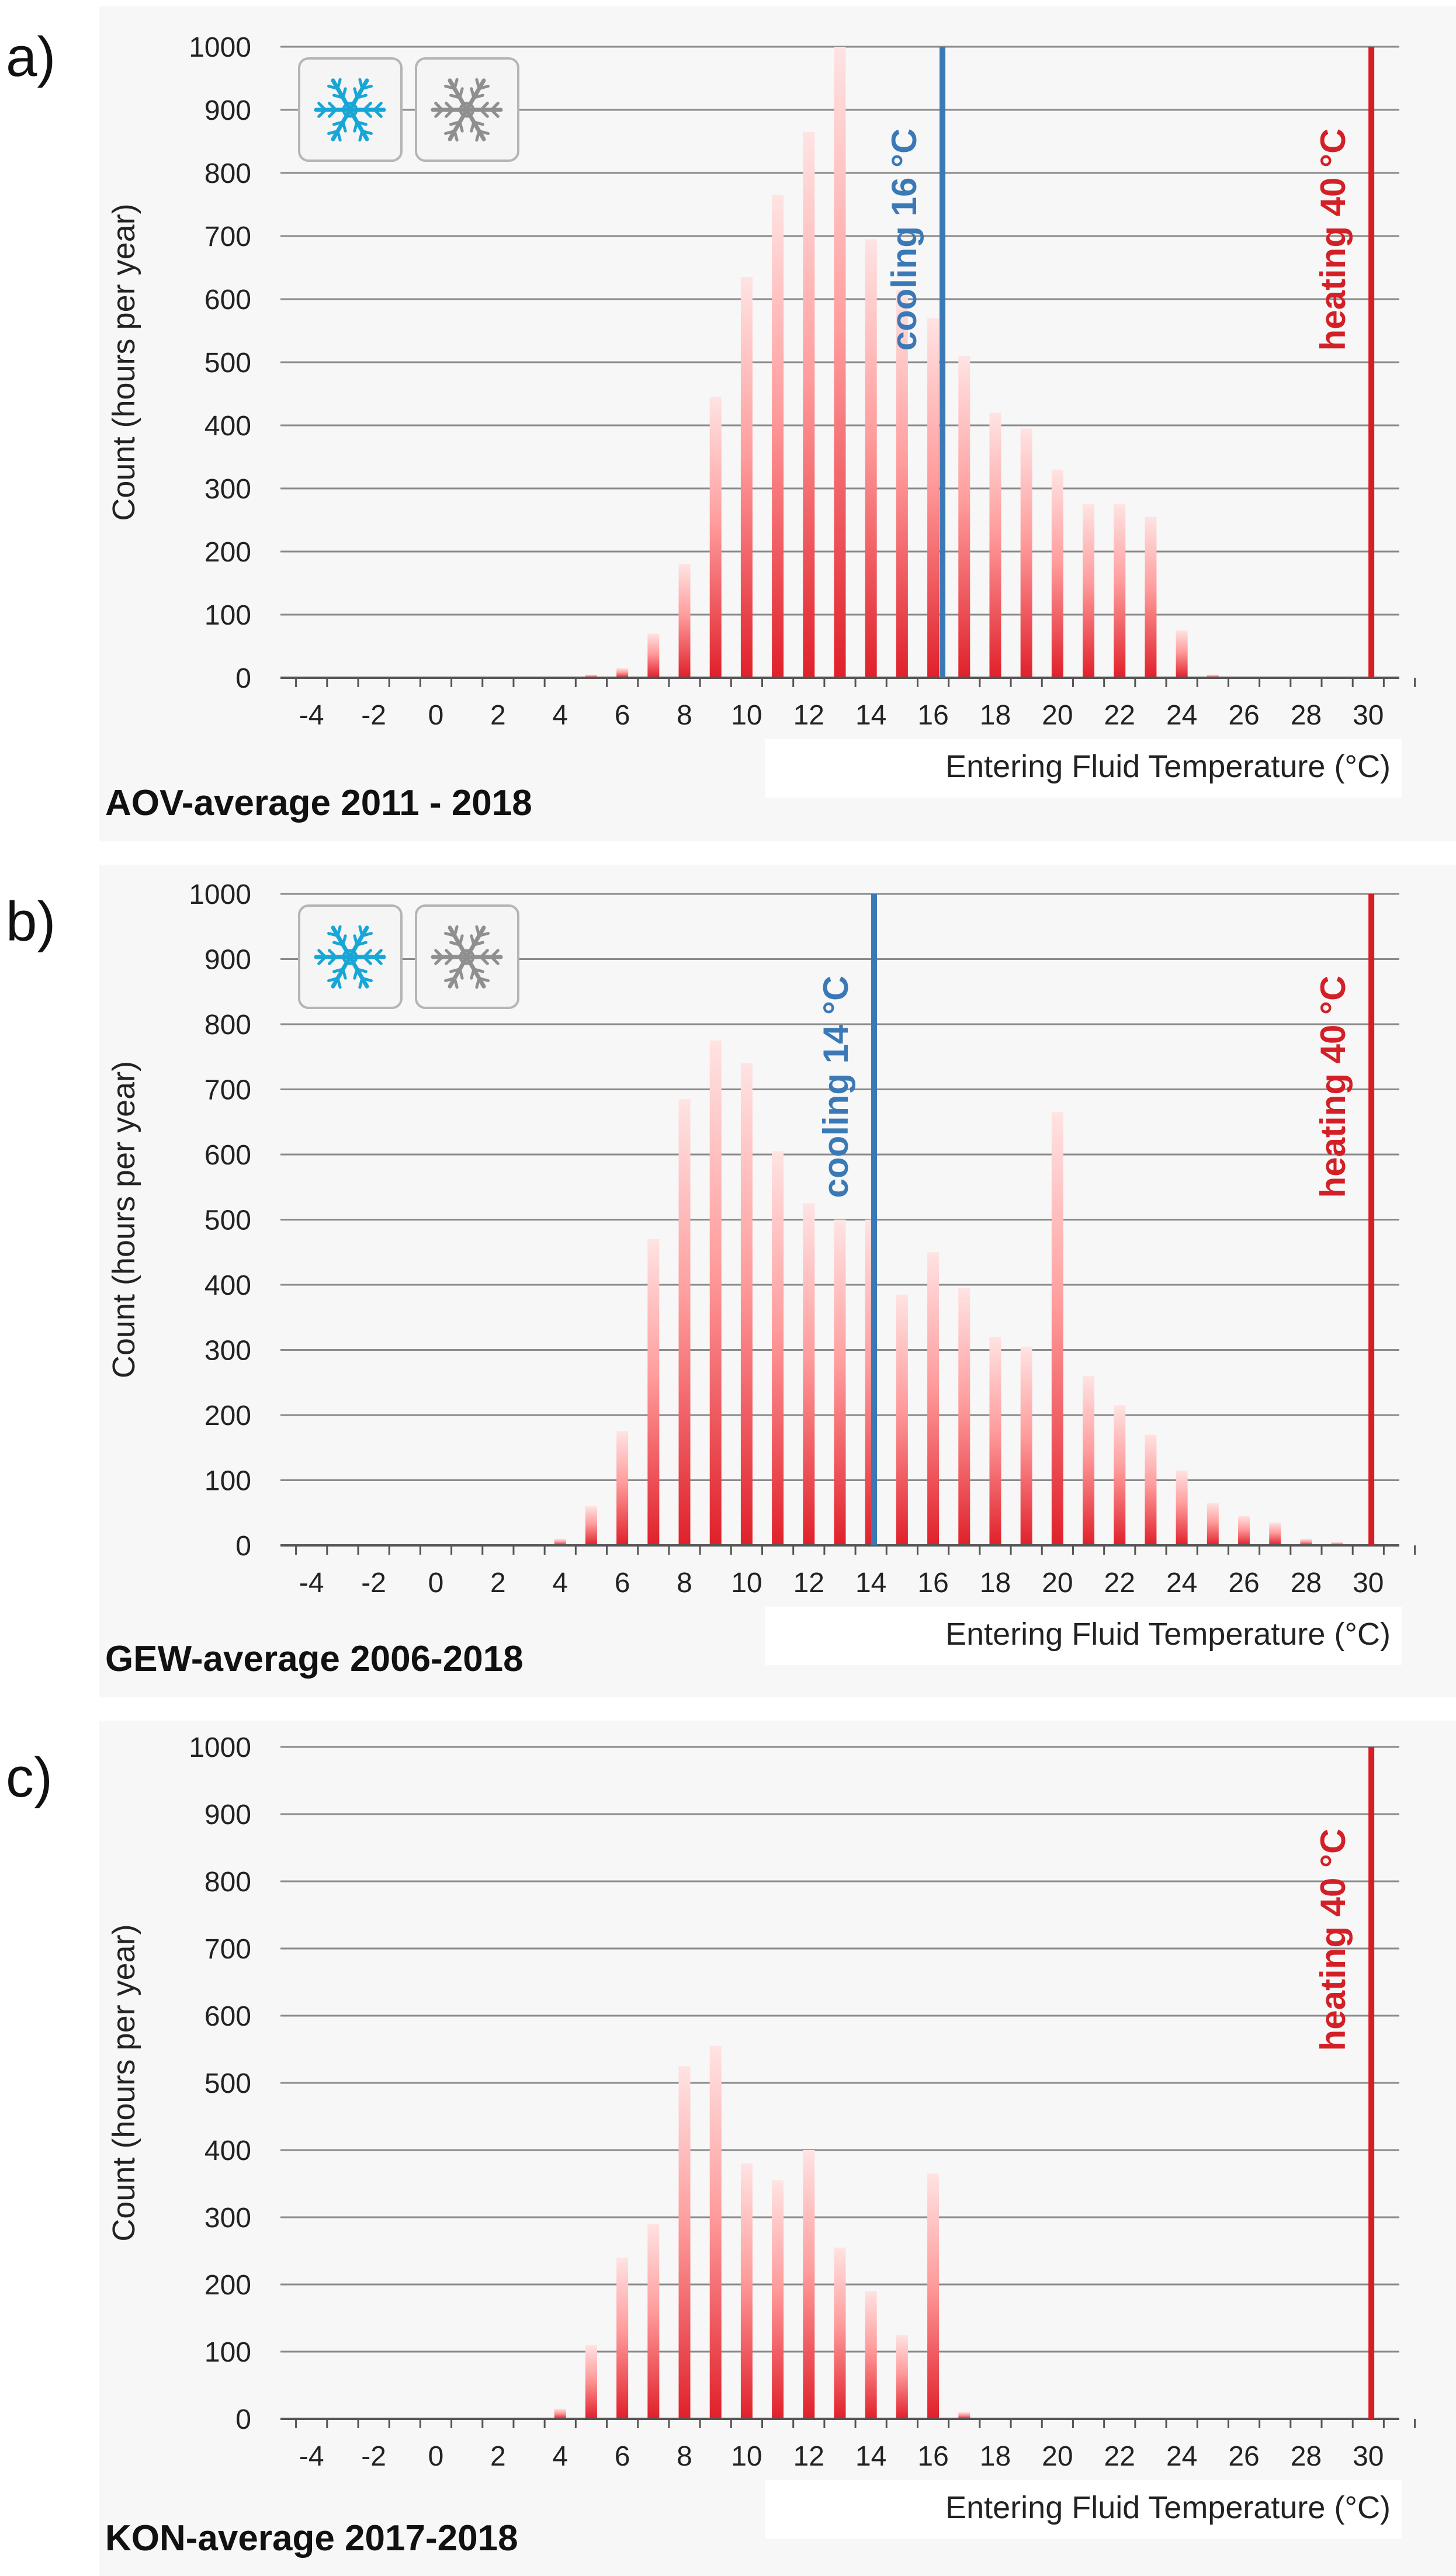  I want to click on reference-line-label: cooling 16 °C, so click(904, 240).